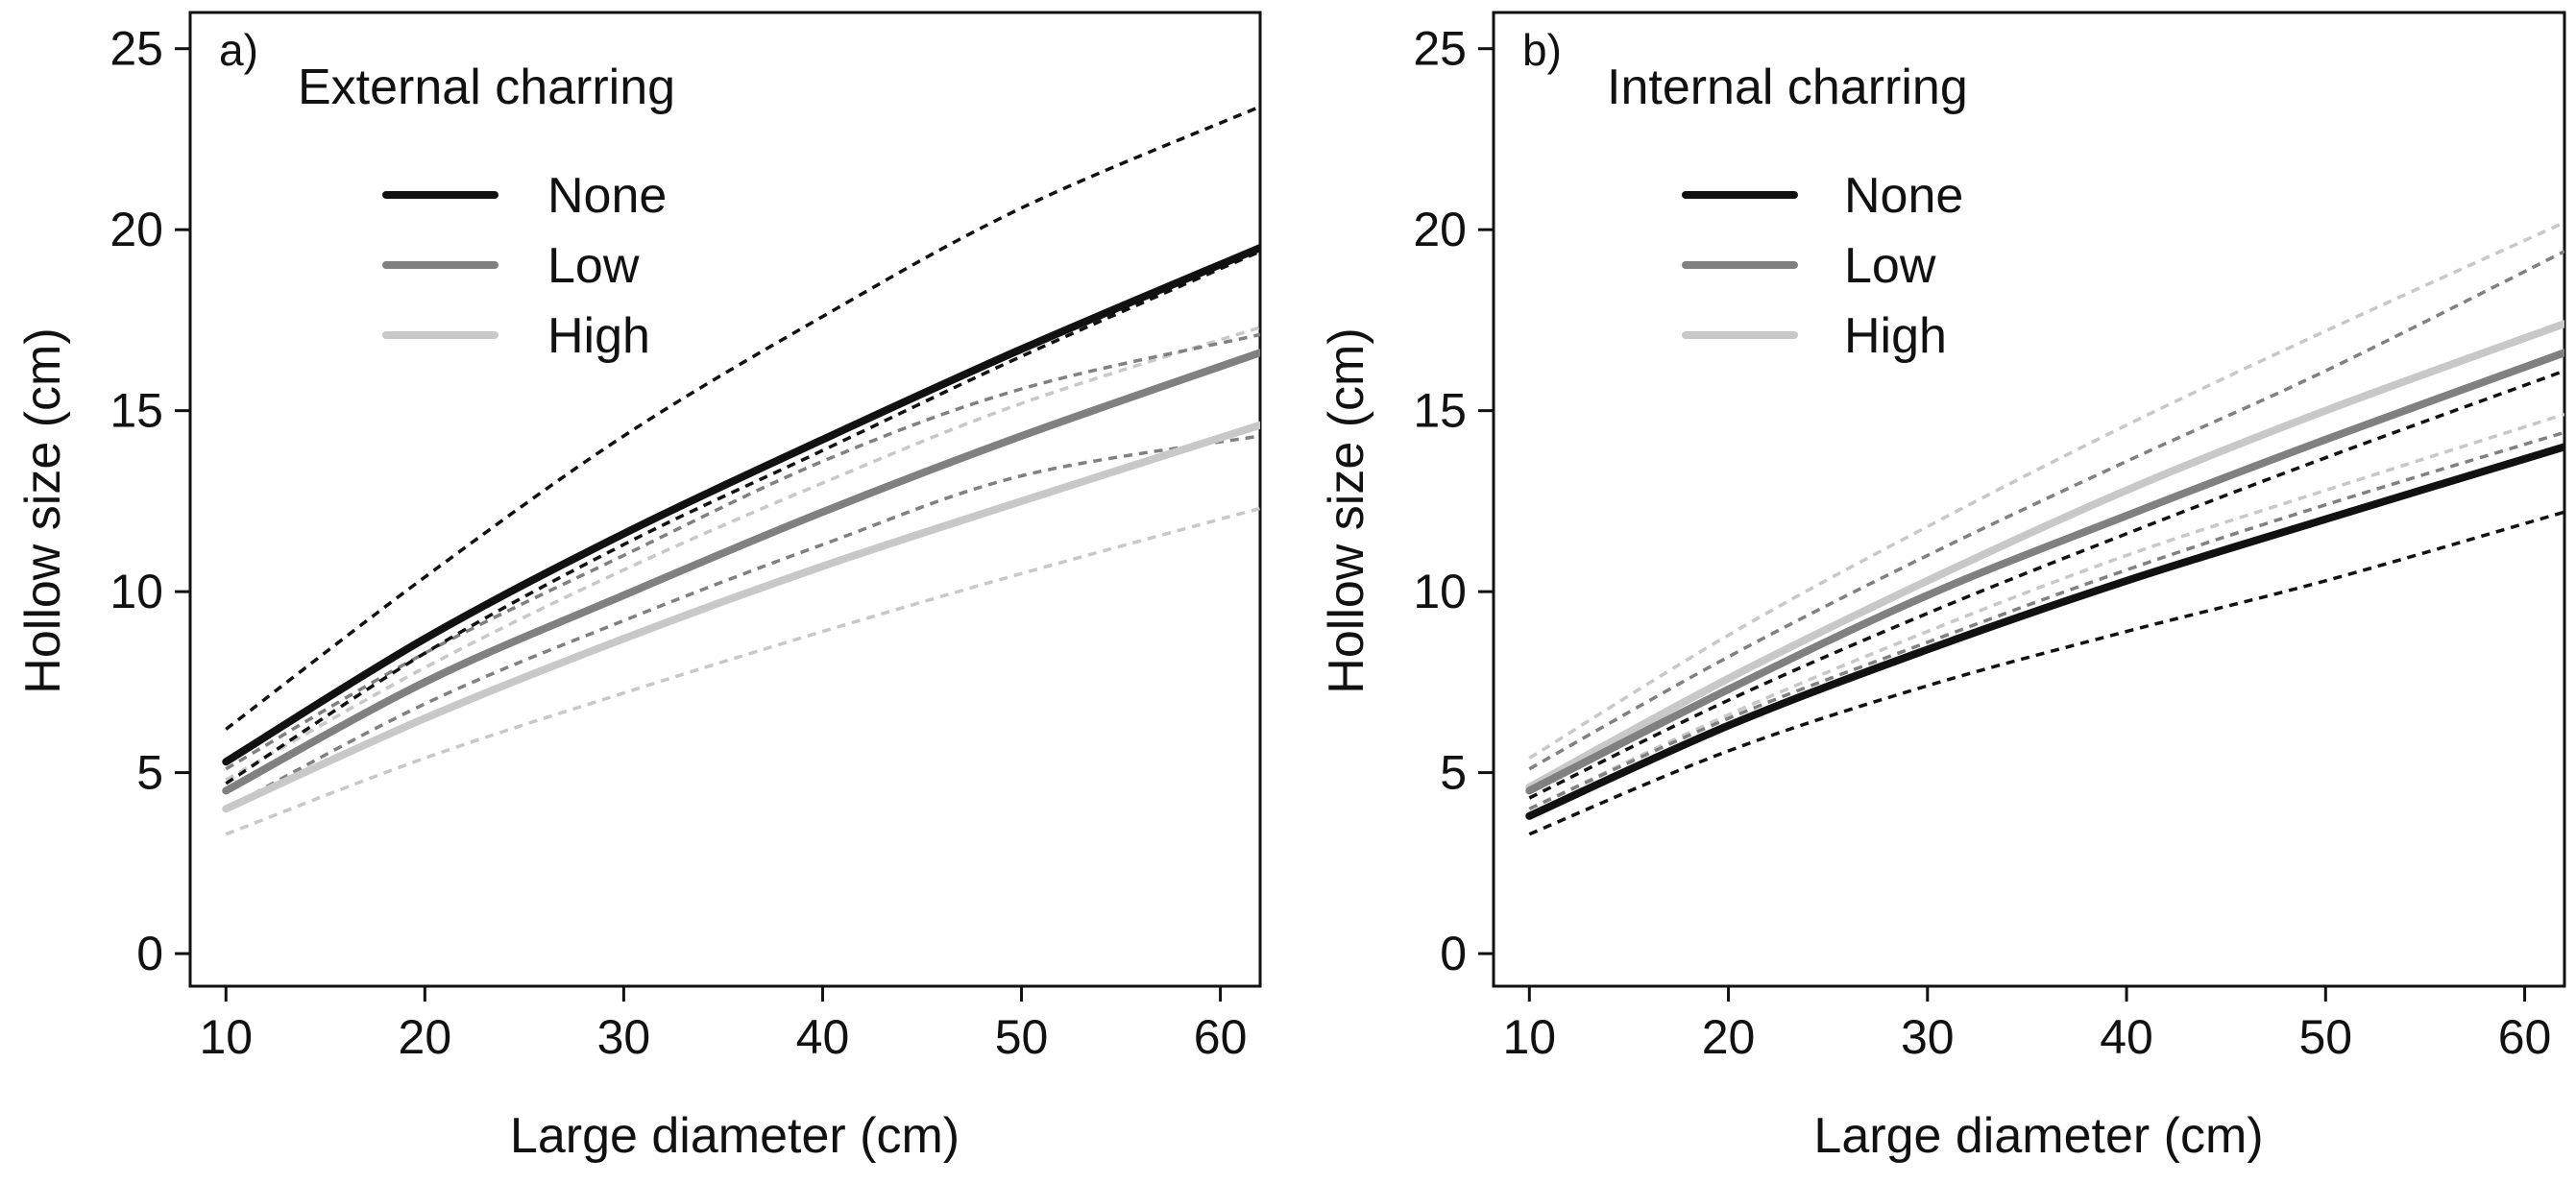 The height and width of the screenshot is (1184, 2576). I want to click on series-line-high, so click(741, 617).